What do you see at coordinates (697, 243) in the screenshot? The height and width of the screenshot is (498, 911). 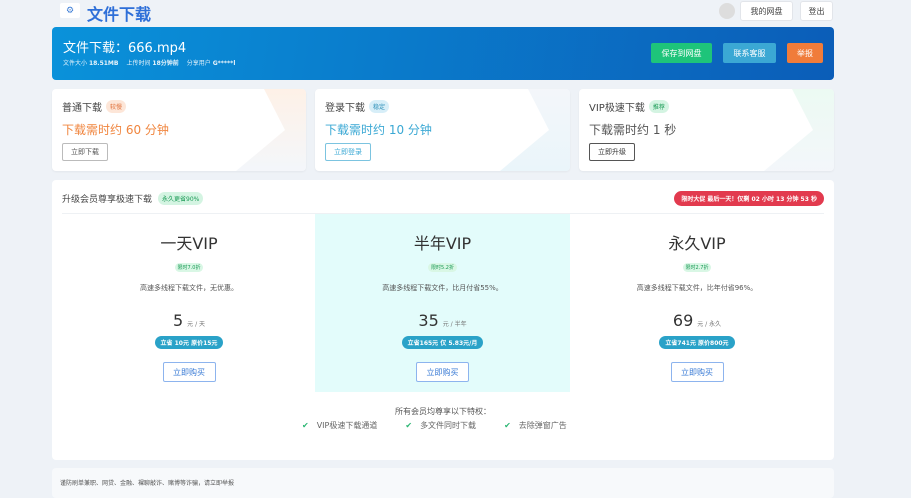 I see `plan-name: 永久VIP` at bounding box center [697, 243].